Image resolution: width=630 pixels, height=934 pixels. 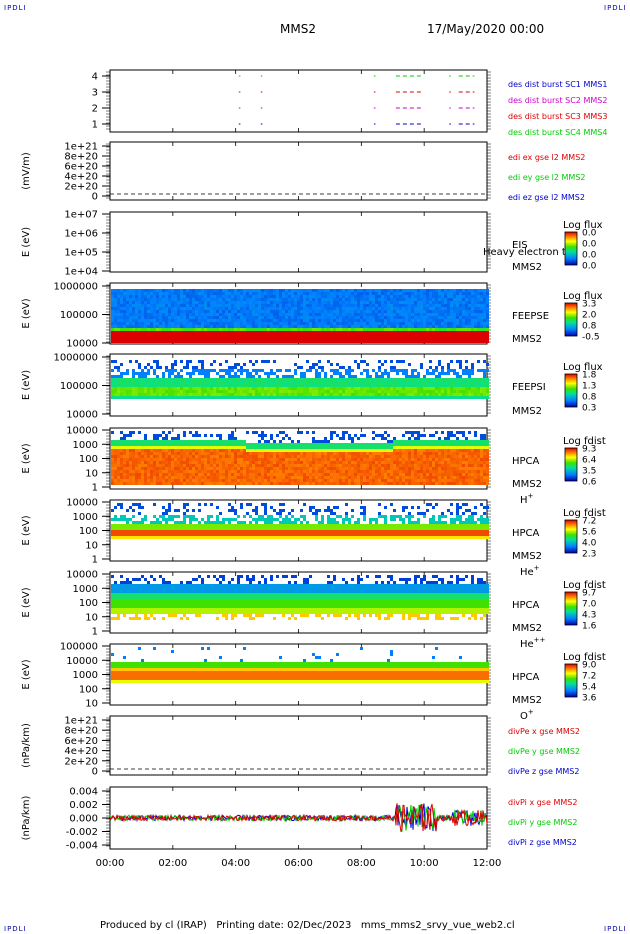 I want to click on instrument-label: FEEPSI, so click(x=529, y=387).